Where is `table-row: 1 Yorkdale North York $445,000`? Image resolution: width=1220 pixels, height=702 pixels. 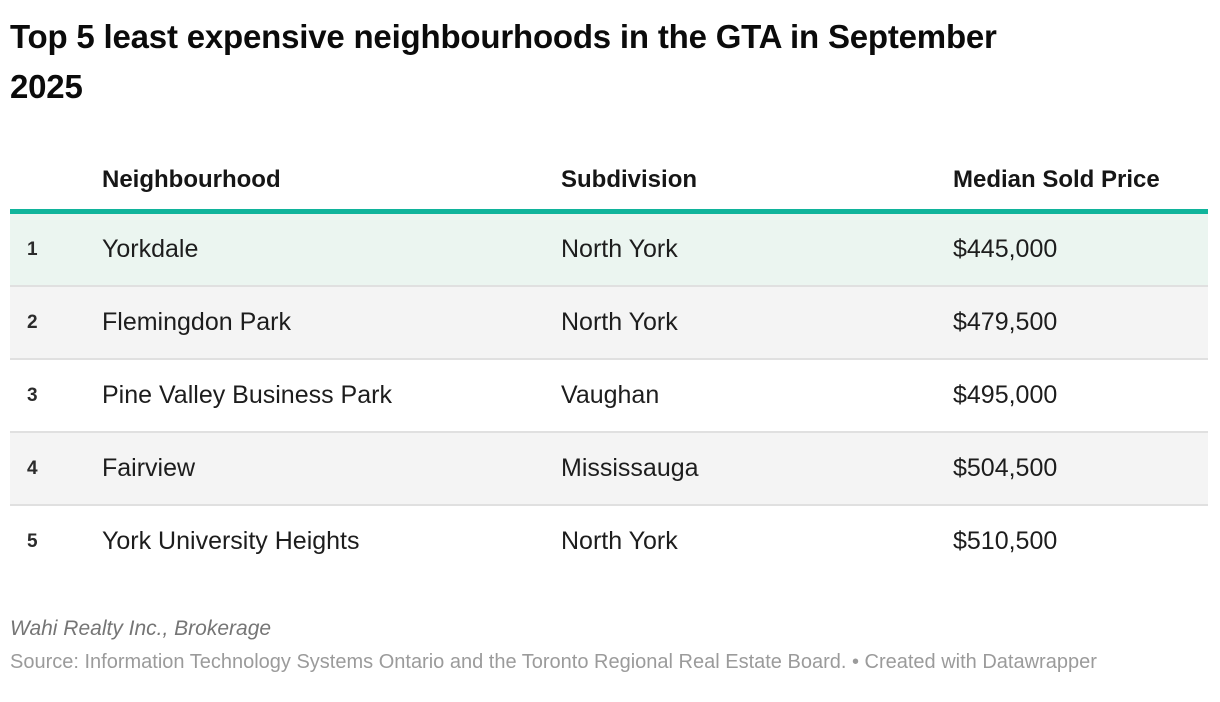 table-row: 1 Yorkdale North York $445,000 is located at coordinates (609, 248).